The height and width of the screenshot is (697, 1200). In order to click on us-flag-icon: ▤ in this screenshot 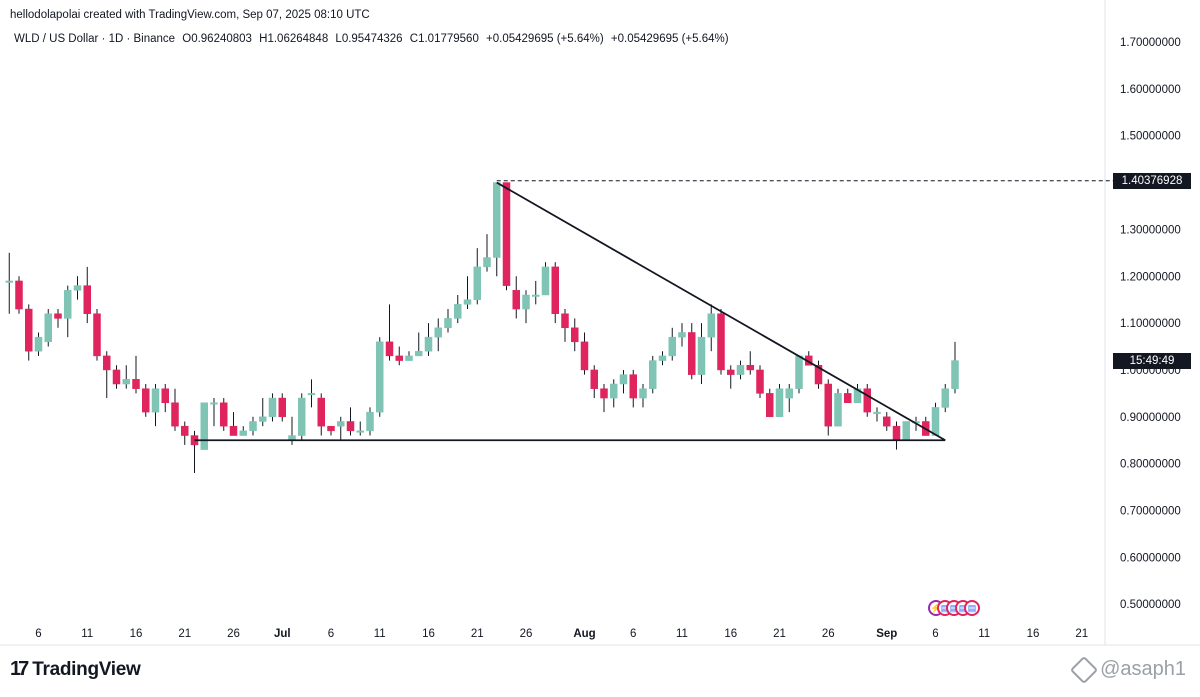, I will do `click(972, 608)`.